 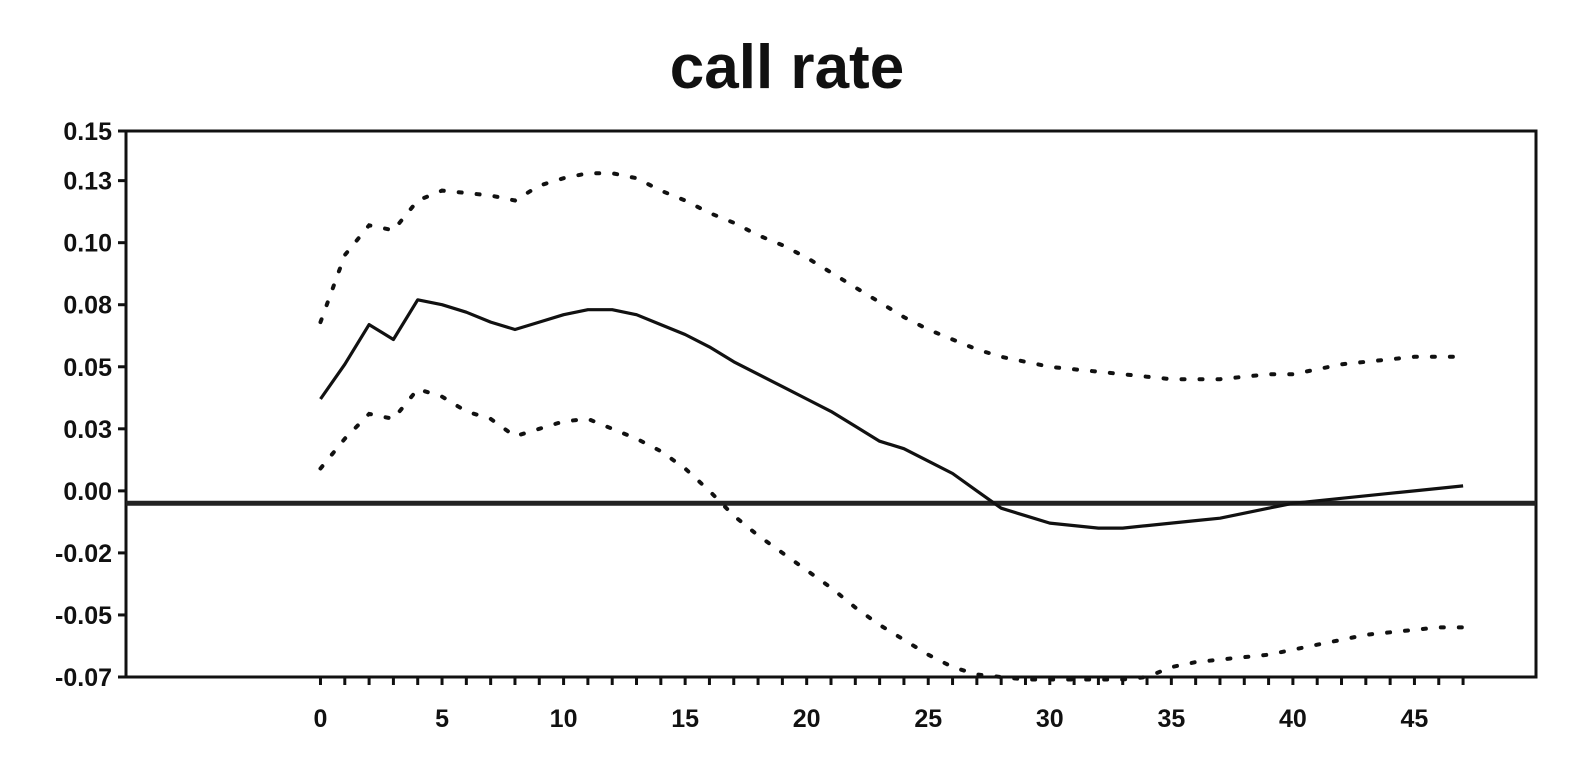 What do you see at coordinates (83, 616) in the screenshot?
I see `y-tick-label: -0.05` at bounding box center [83, 616].